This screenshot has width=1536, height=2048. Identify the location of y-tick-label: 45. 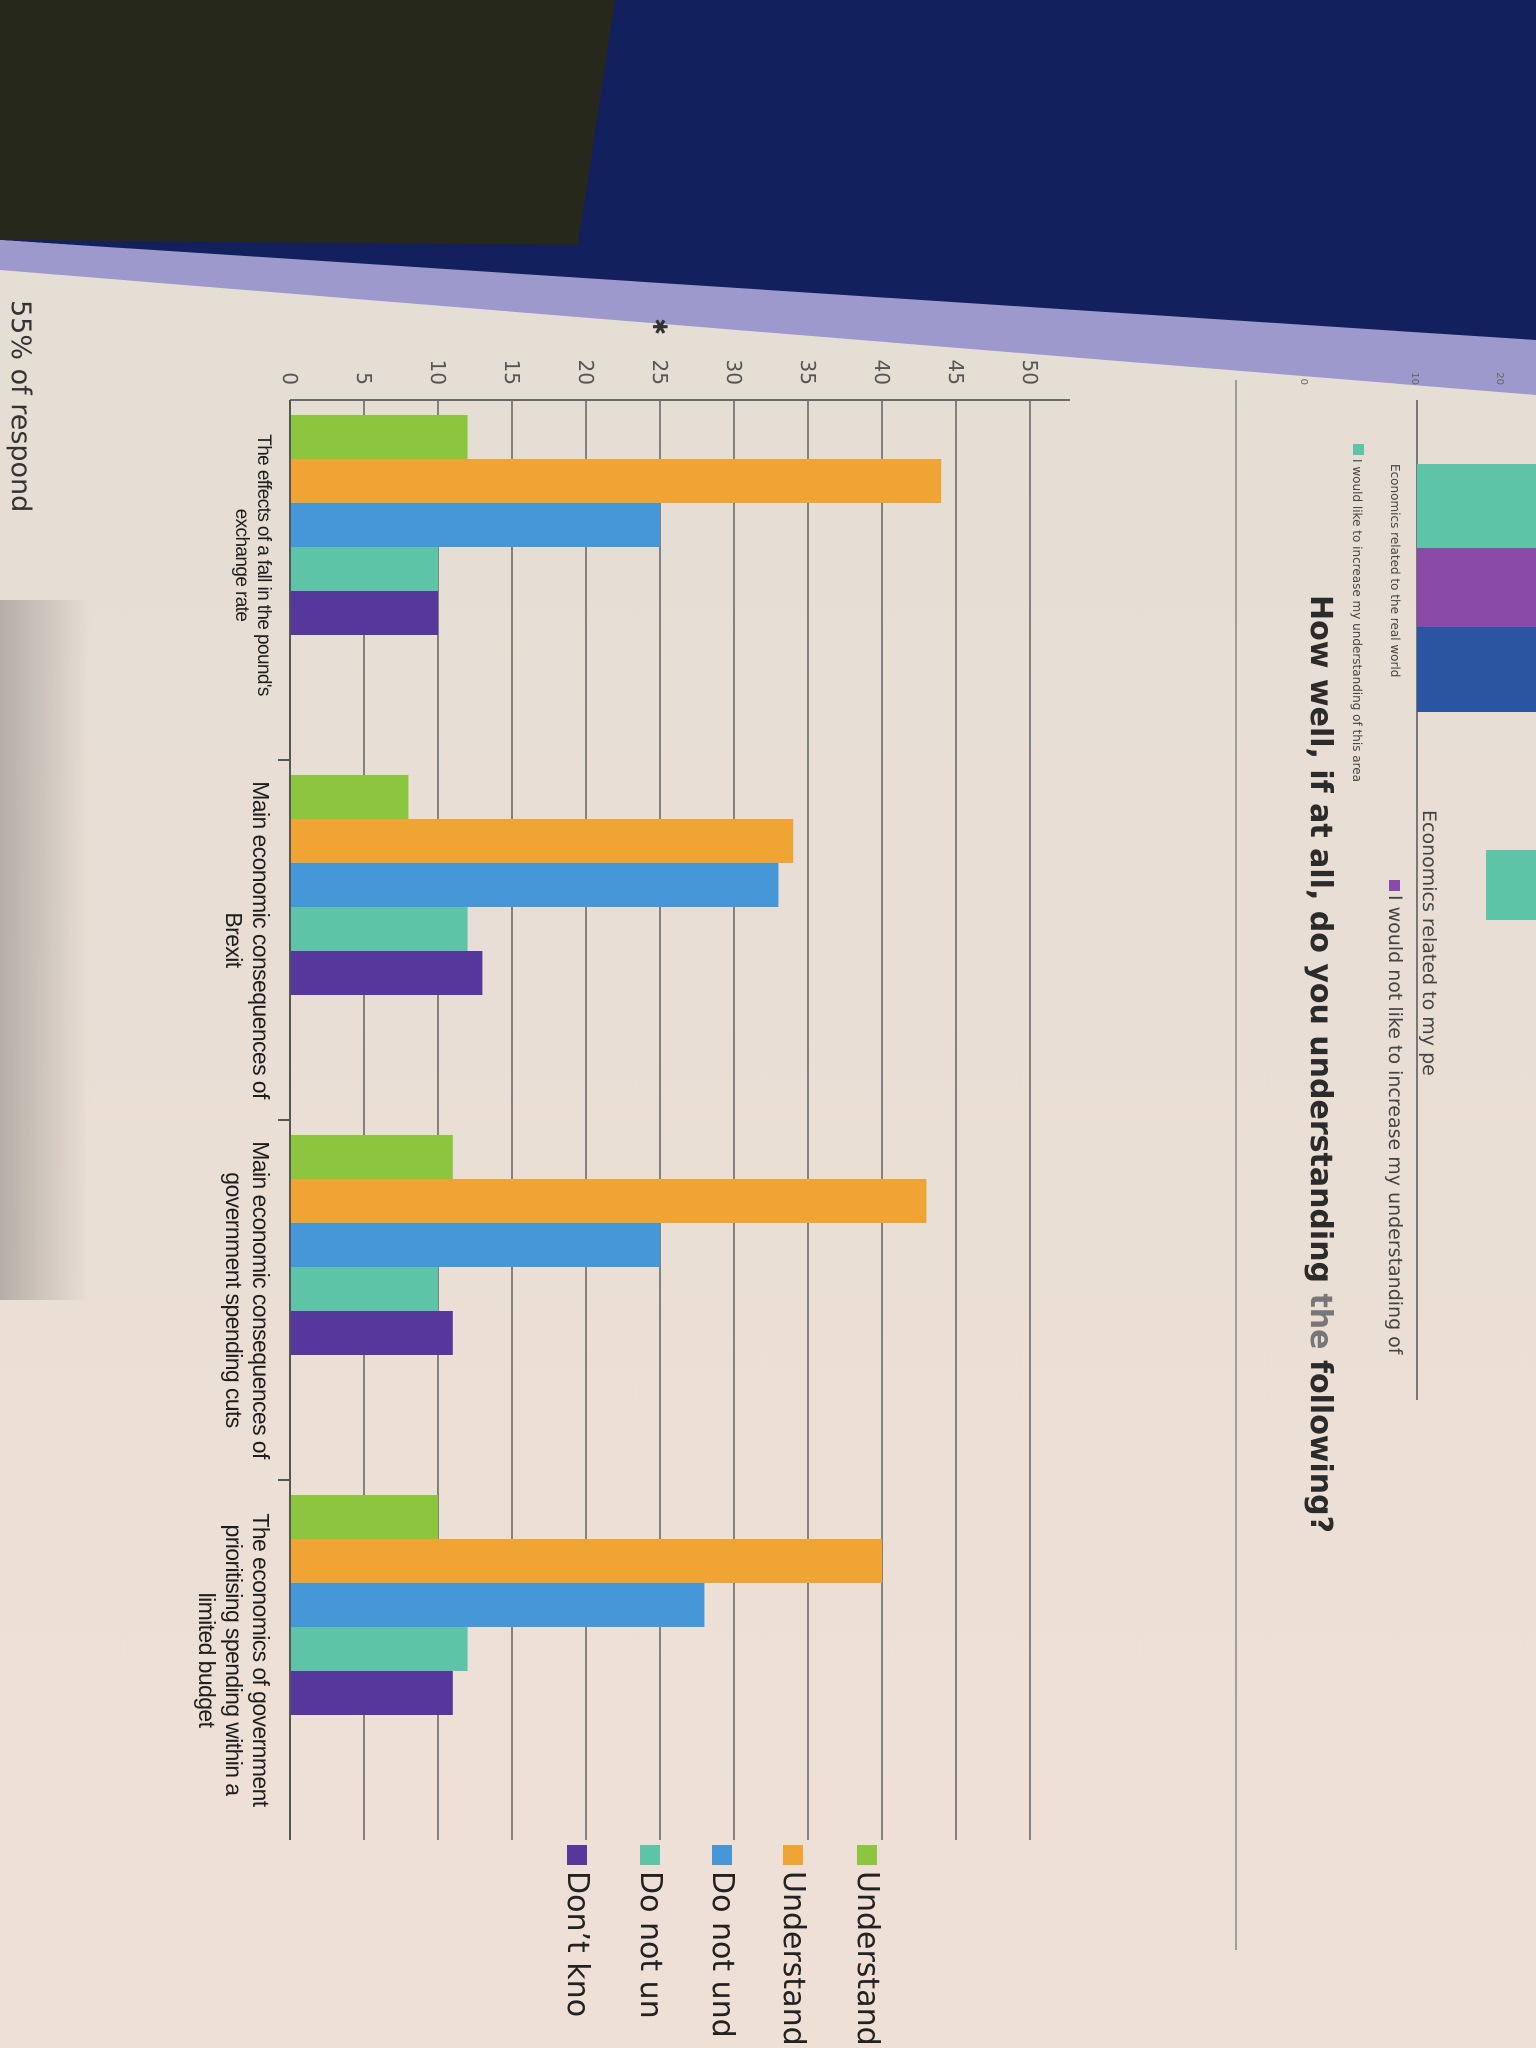
(956, 372).